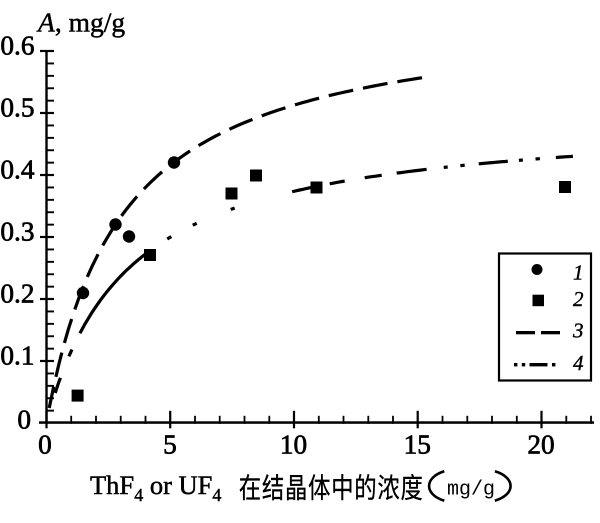  Describe the element at coordinates (578, 331) in the screenshot. I see `svg-text: 3` at that location.